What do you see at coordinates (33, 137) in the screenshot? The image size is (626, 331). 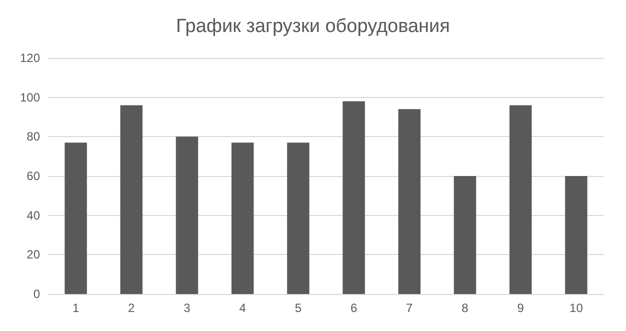 I see `y-tick-label: 80` at bounding box center [33, 137].